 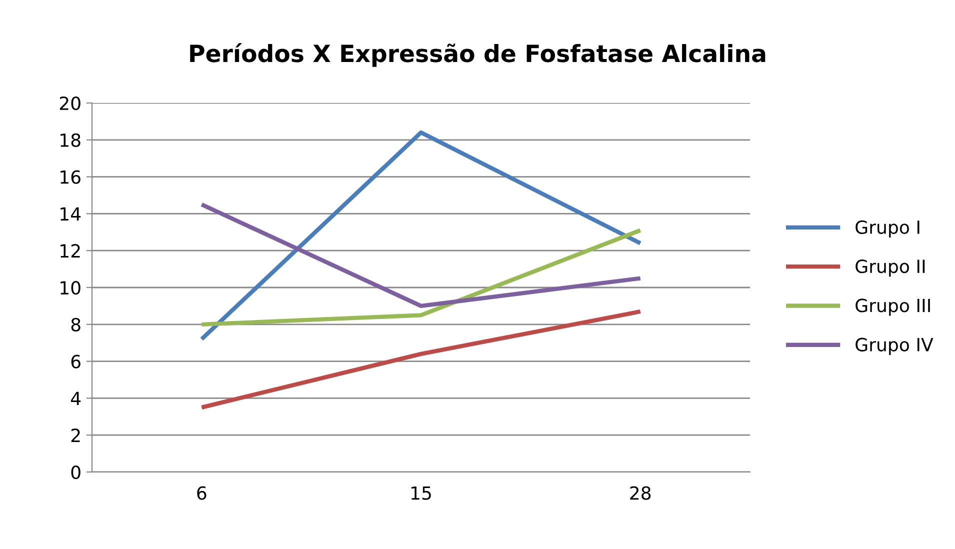 What do you see at coordinates (75, 325) in the screenshot?
I see `y-tick-label: 8` at bounding box center [75, 325].